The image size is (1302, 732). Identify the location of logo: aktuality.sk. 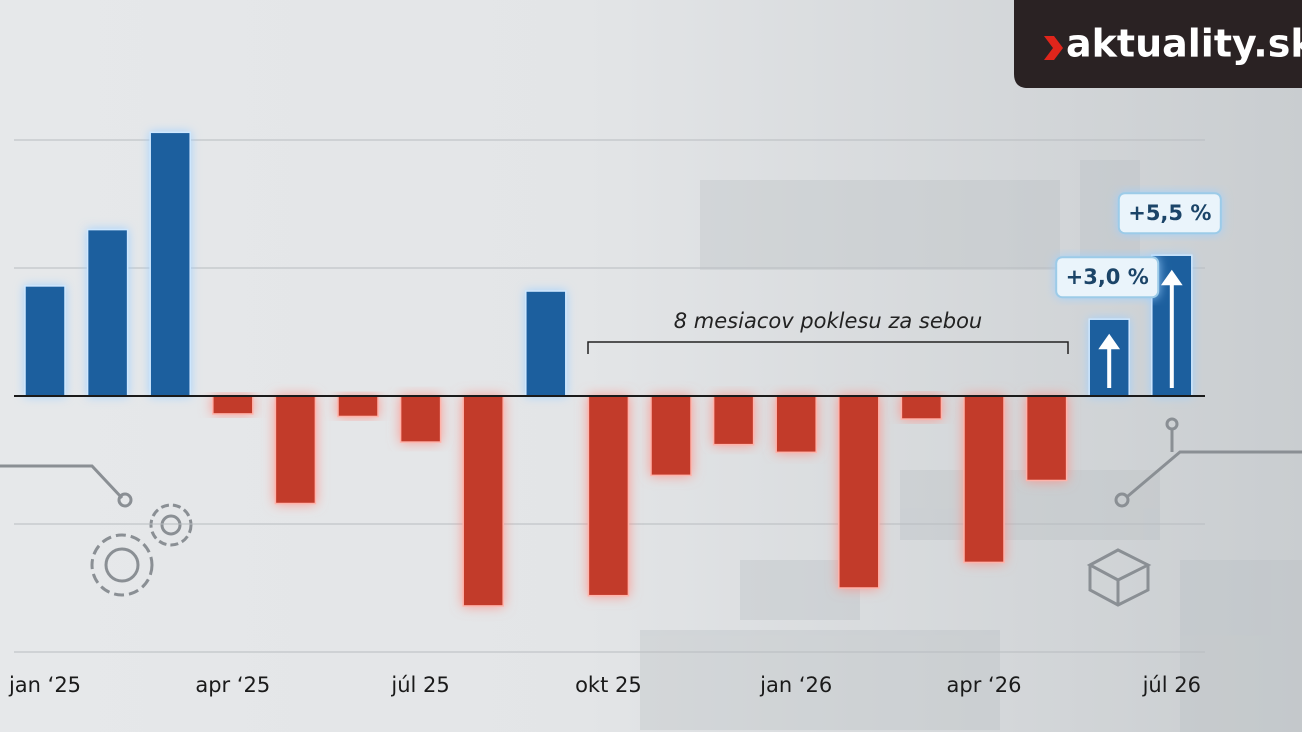
(1184, 44).